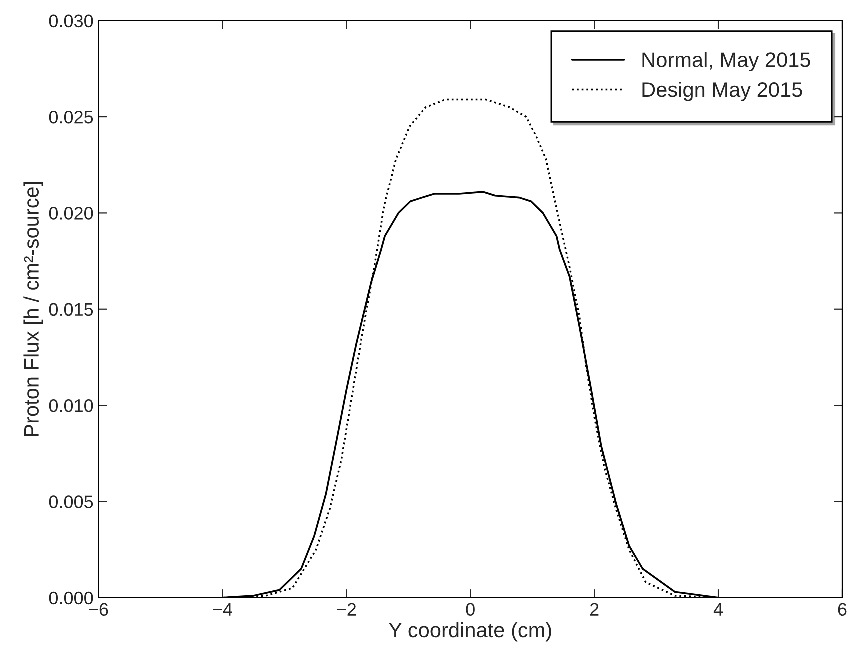  Describe the element at coordinates (71, 213) in the screenshot. I see `y-tick-label: 0.020` at that location.